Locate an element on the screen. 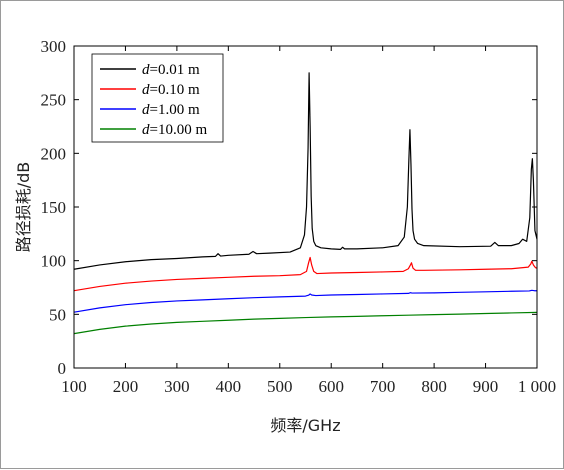 The height and width of the screenshot is (470, 564). y-tick-label: 0 is located at coordinates (62, 368).